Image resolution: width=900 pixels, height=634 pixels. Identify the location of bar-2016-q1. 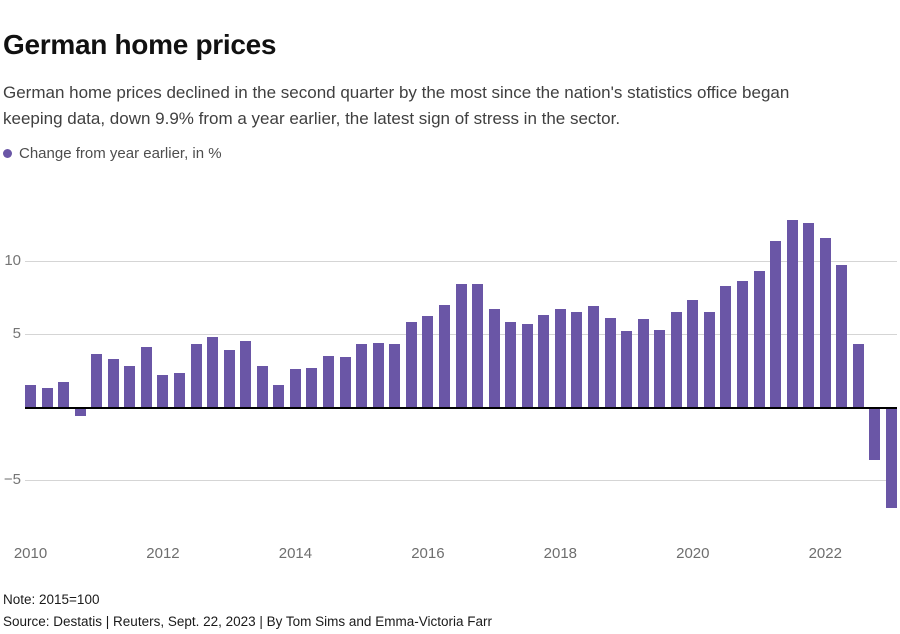
(428, 361).